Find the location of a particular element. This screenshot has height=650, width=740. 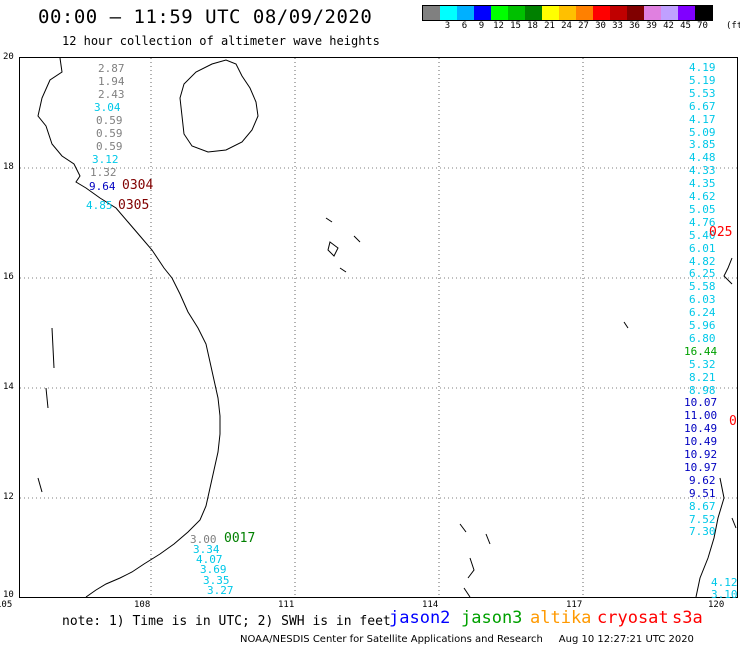

legend-tick-label: 18 is located at coordinates (532, 26).